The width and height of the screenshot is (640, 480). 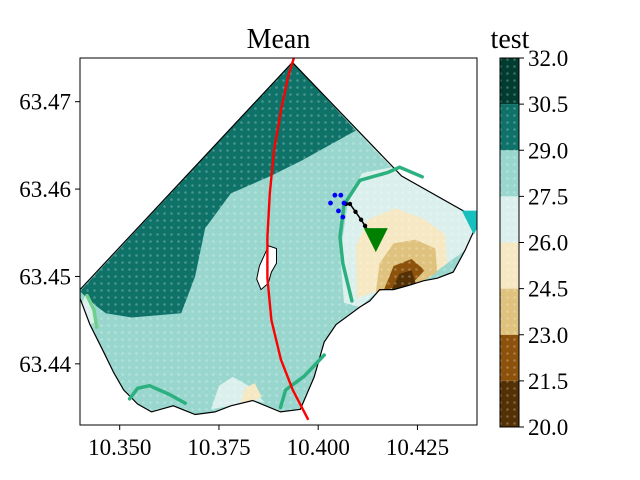 I want to click on x-tick-label: 10.400, so click(x=318, y=447).